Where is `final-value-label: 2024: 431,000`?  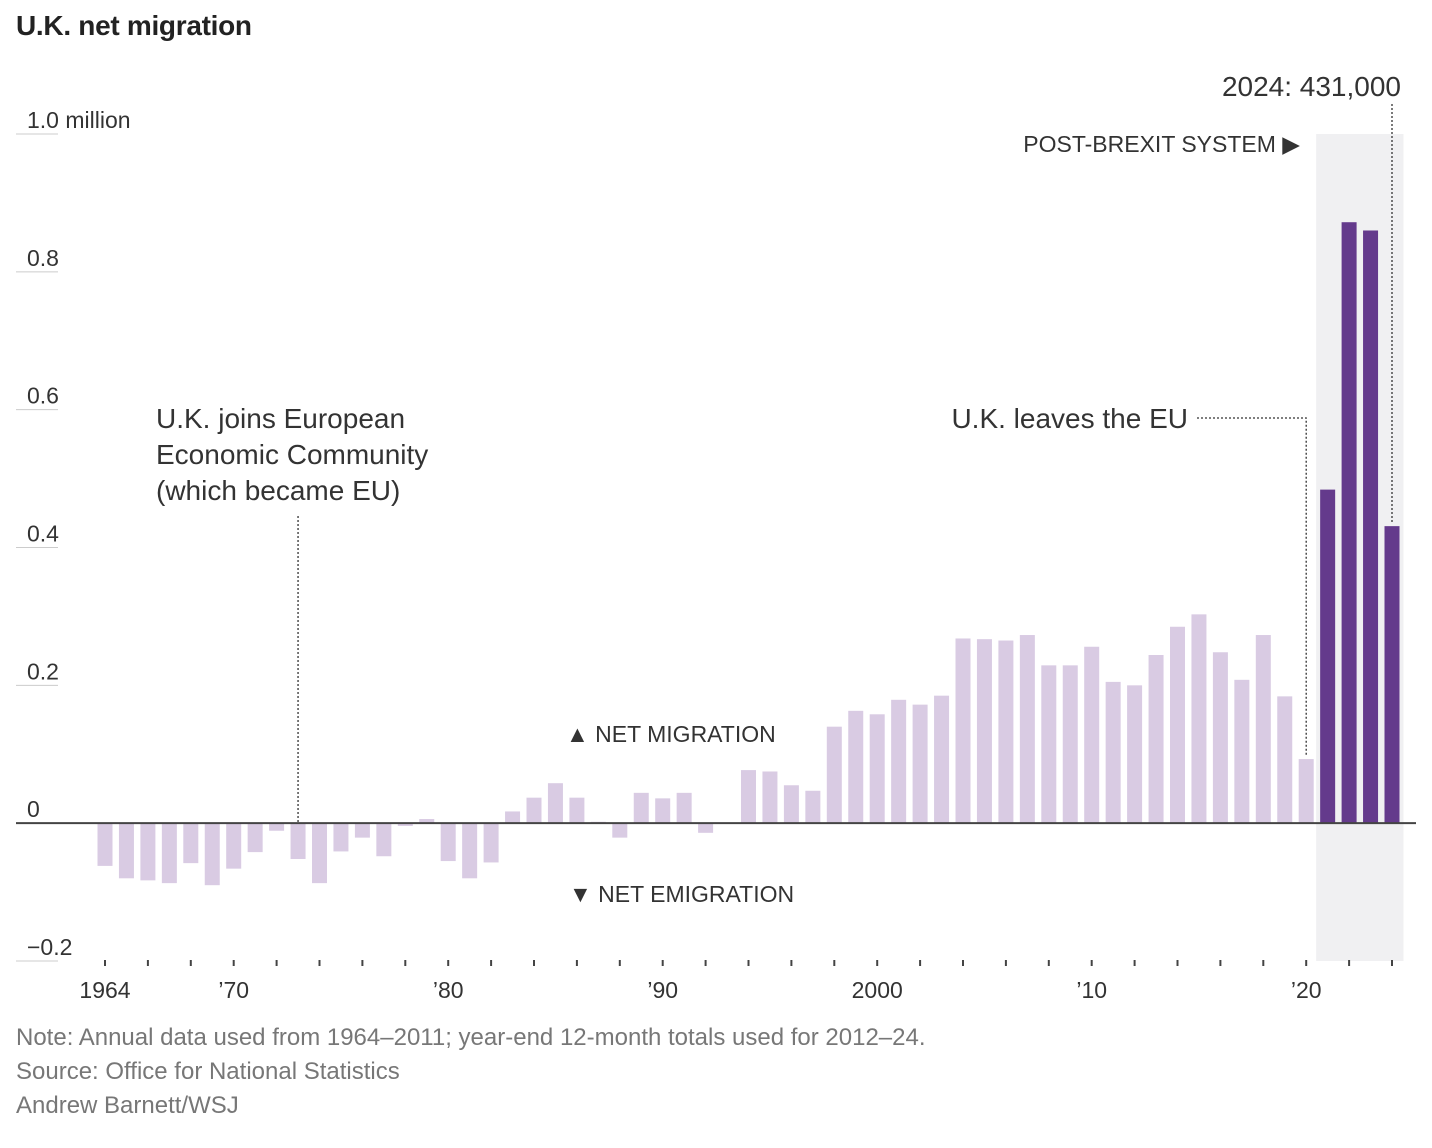
final-value-label: 2024: 431,000 is located at coordinates (1311, 86).